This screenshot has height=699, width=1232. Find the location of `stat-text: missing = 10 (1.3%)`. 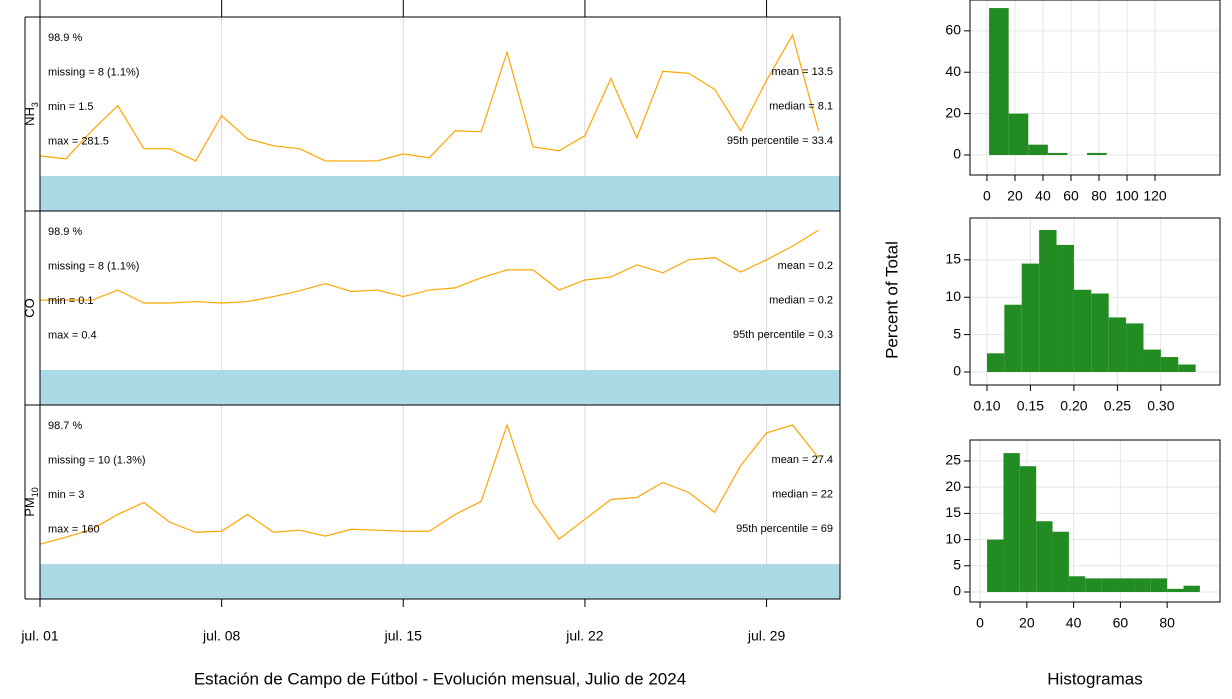

stat-text: missing = 10 (1.3%) is located at coordinates (97, 460).